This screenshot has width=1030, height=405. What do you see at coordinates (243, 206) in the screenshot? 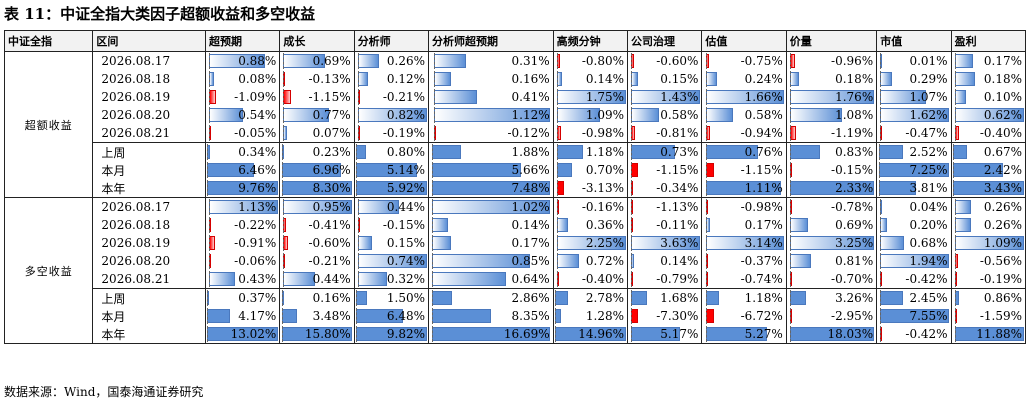
I see `value-cell: 1.13%` at bounding box center [243, 206].